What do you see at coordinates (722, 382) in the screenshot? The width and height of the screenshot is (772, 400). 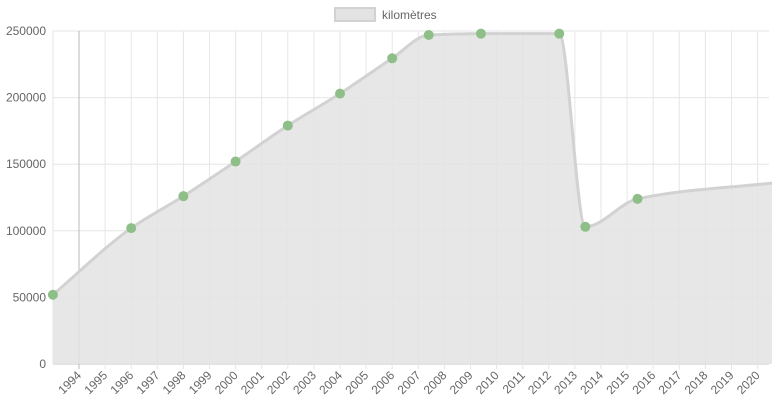 I see `x-tick-label: 2019` at bounding box center [722, 382].